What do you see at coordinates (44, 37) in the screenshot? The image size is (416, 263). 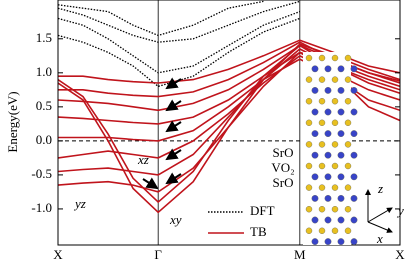 I see `y-tick-label: 1.5` at bounding box center [44, 37].